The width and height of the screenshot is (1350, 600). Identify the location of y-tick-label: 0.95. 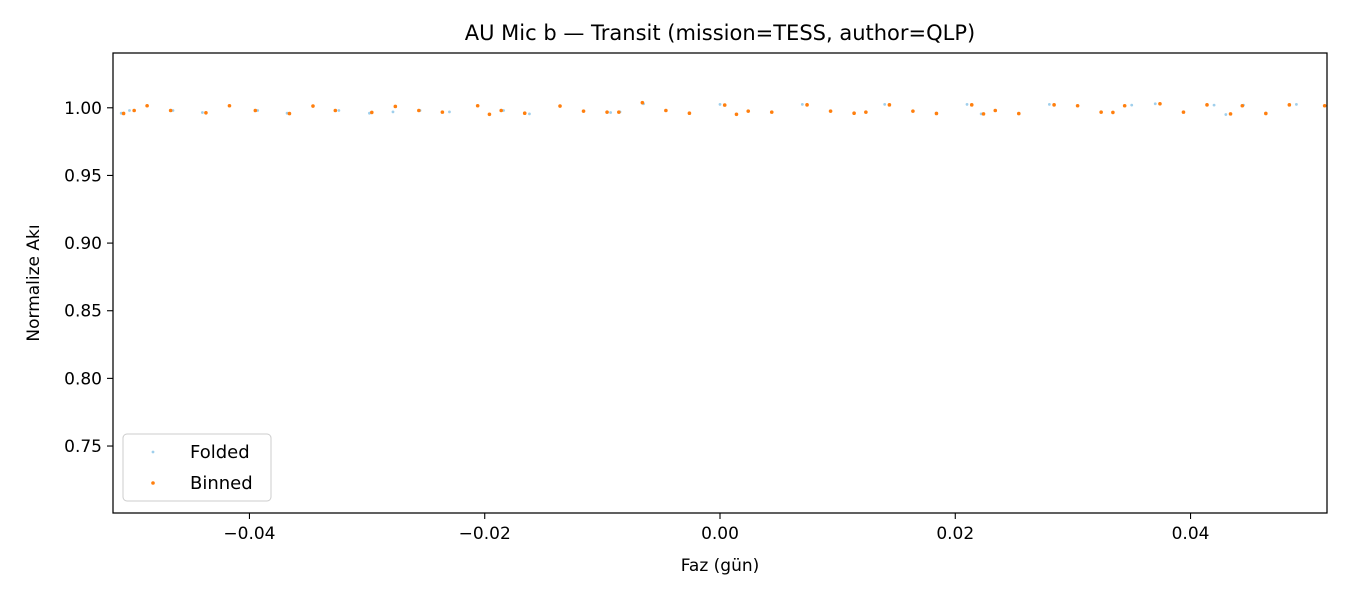
(83, 176).